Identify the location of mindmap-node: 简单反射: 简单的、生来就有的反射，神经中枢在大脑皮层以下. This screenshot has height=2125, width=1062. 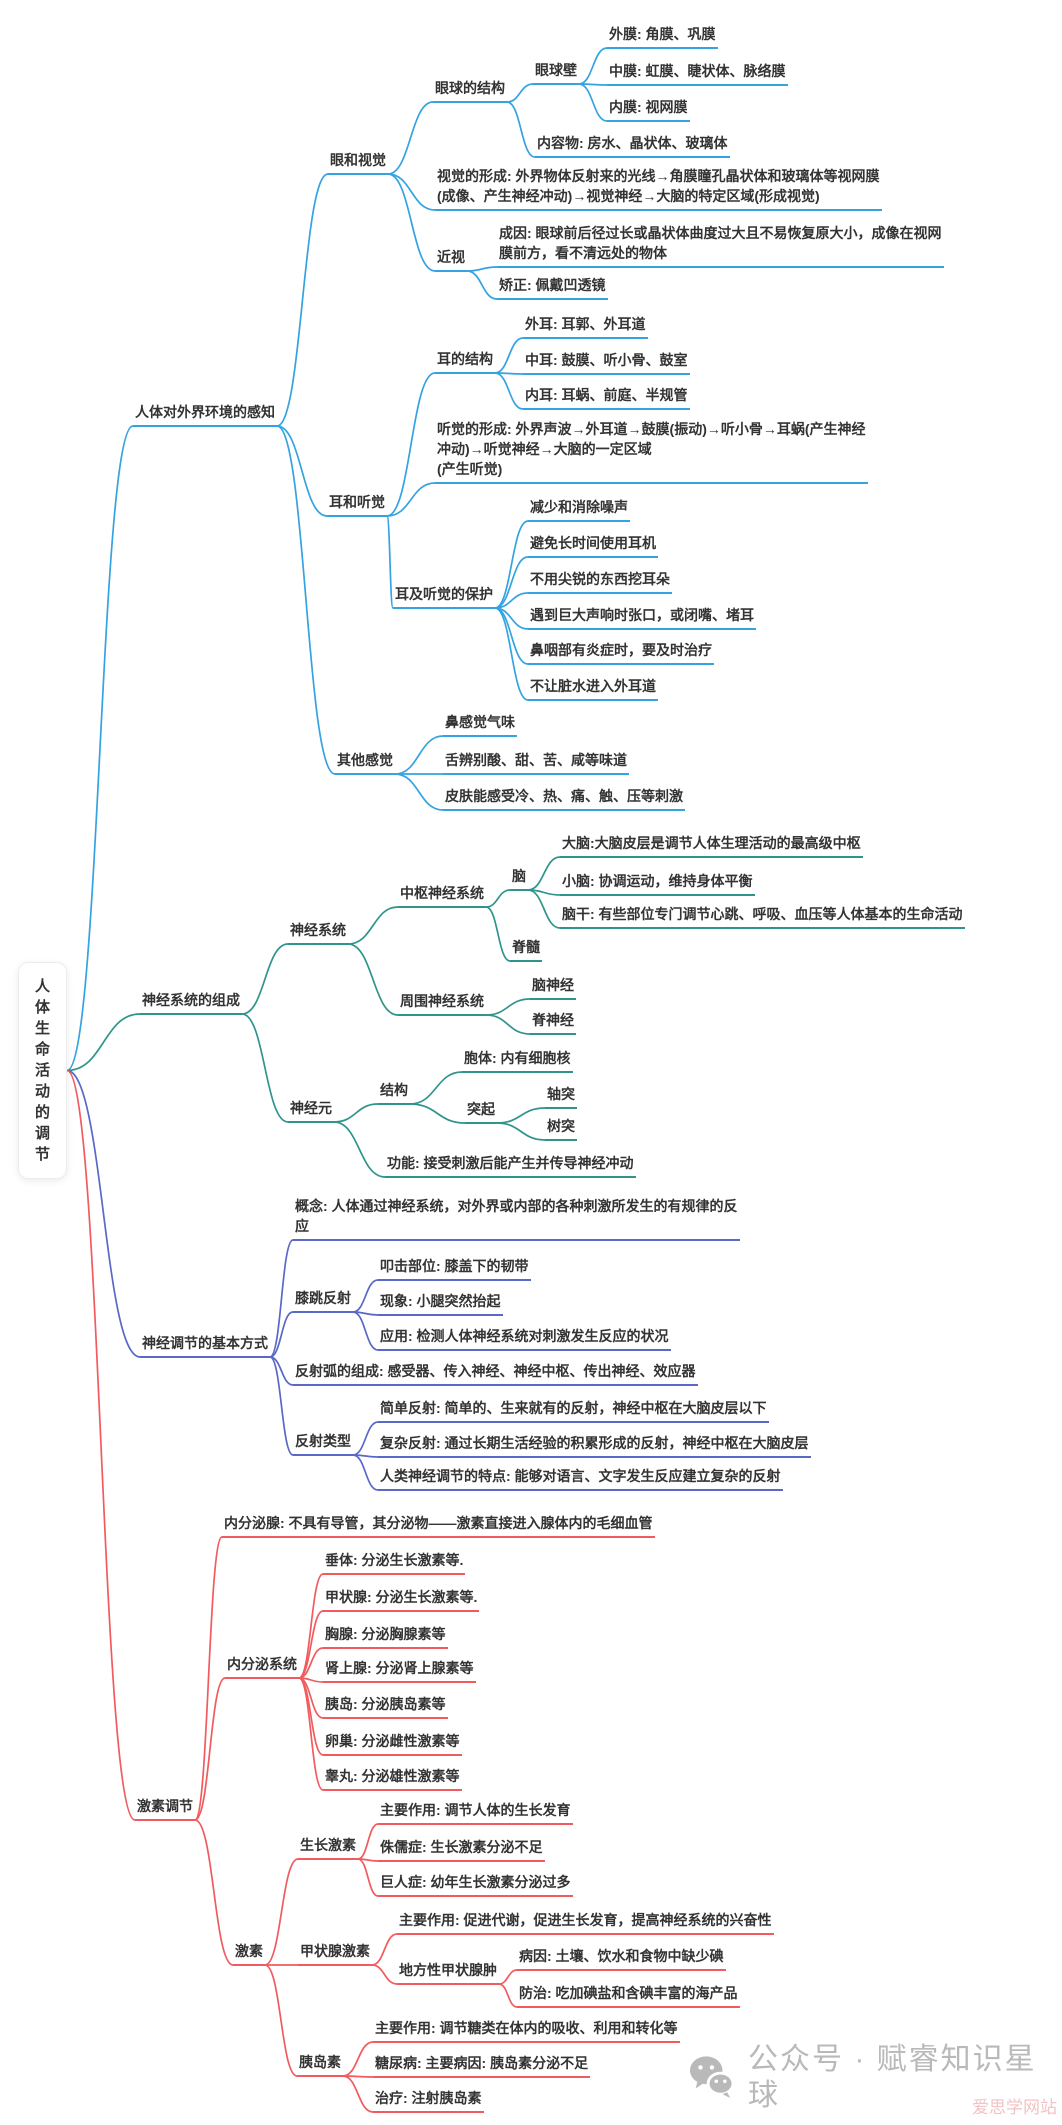
(573, 1410).